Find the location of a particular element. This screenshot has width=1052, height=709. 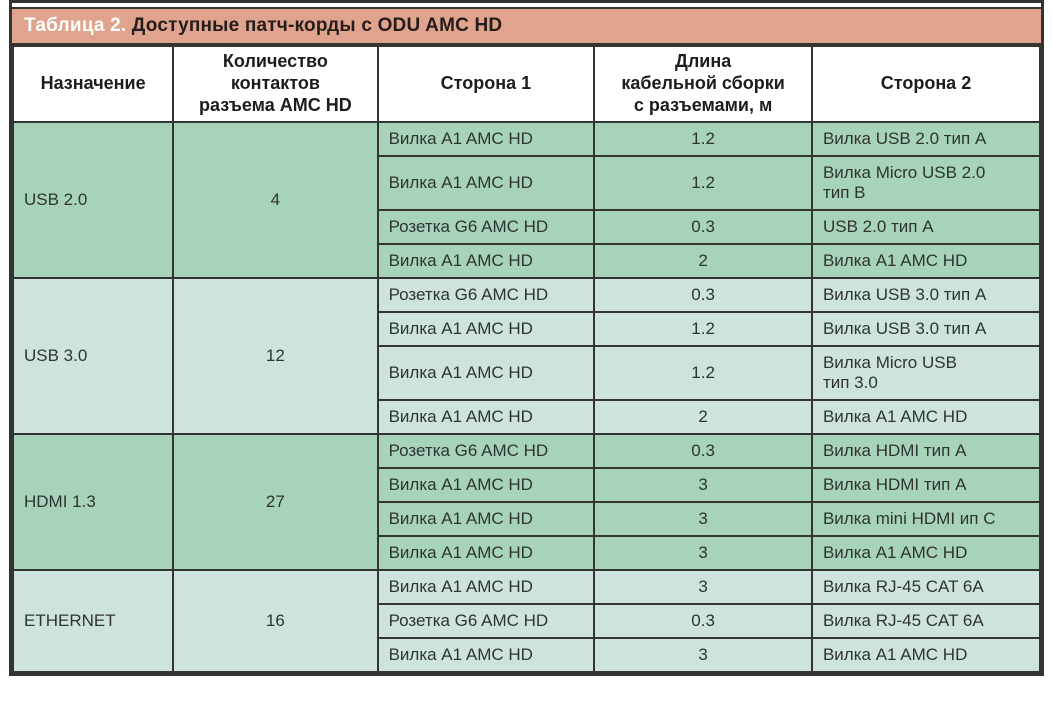

cell-purpose: USB 2.0 is located at coordinates (93, 200).